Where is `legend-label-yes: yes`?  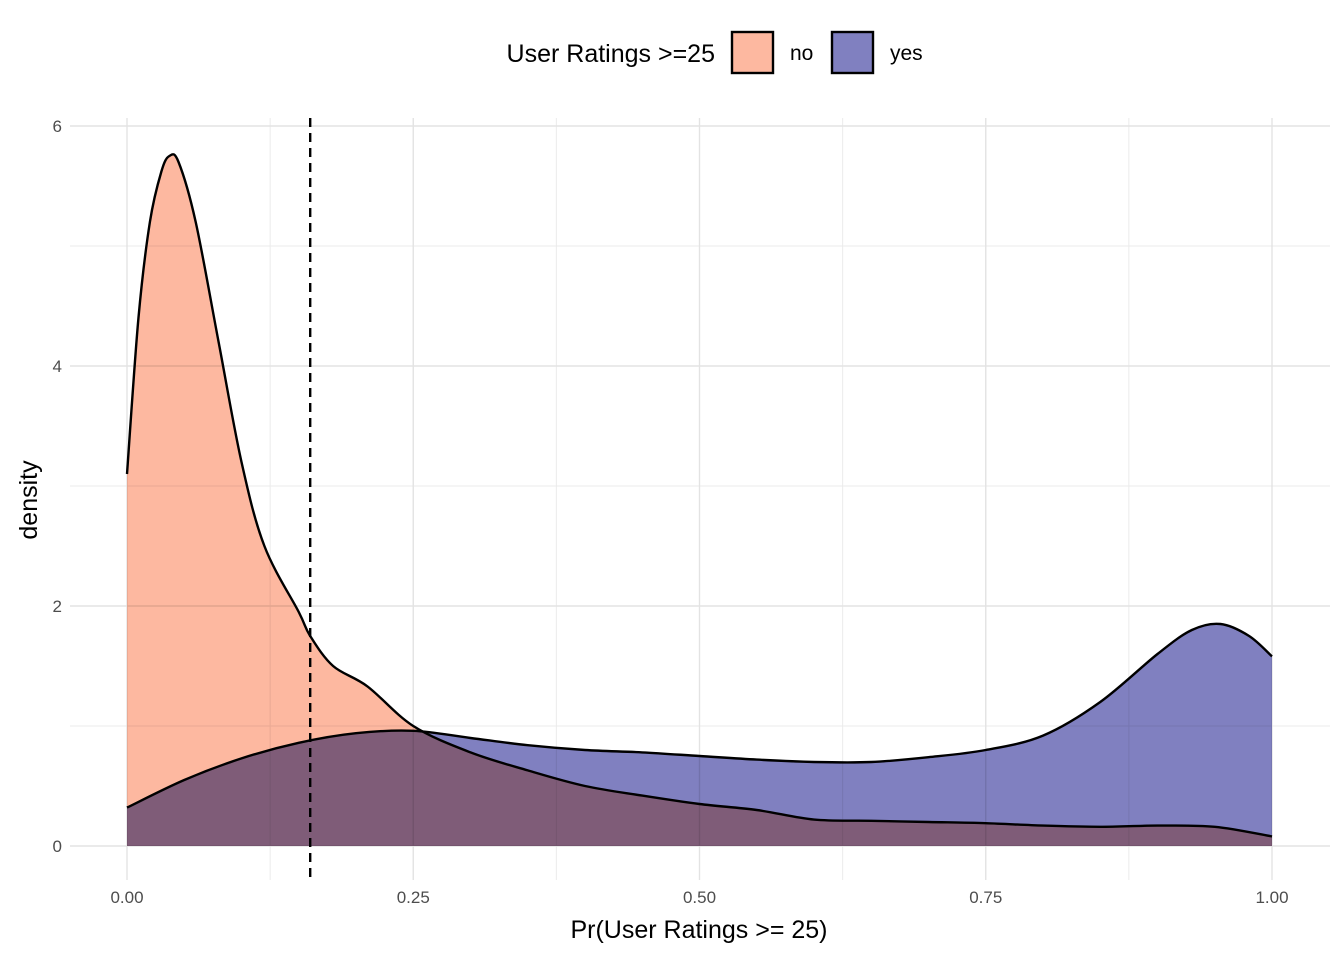
legend-label-yes: yes is located at coordinates (906, 53).